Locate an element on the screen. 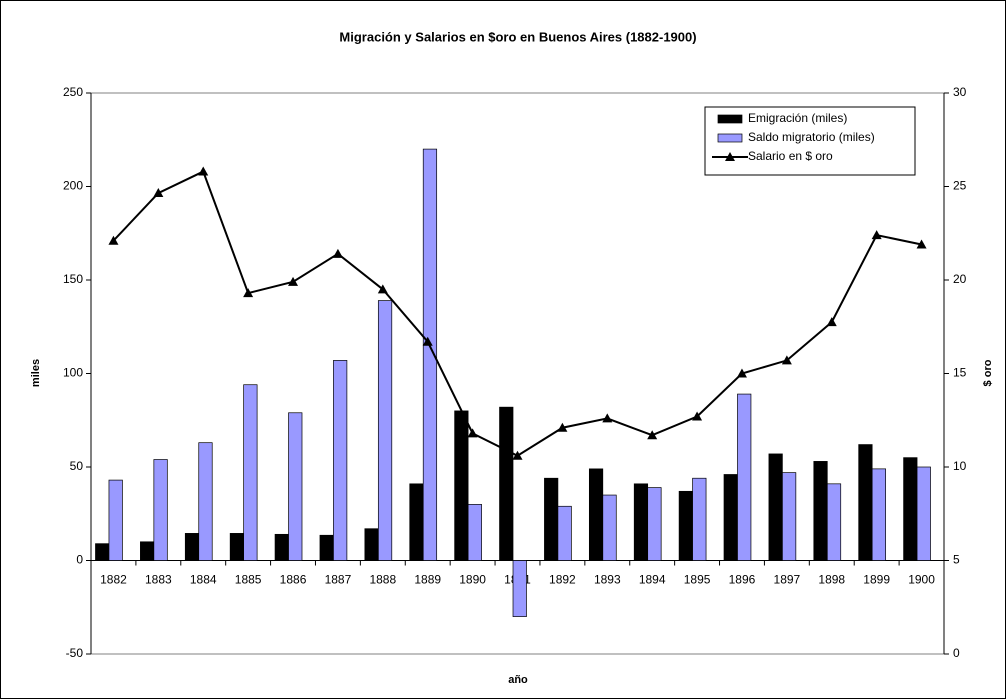  x-tick-label: 1899 is located at coordinates (876, 580).